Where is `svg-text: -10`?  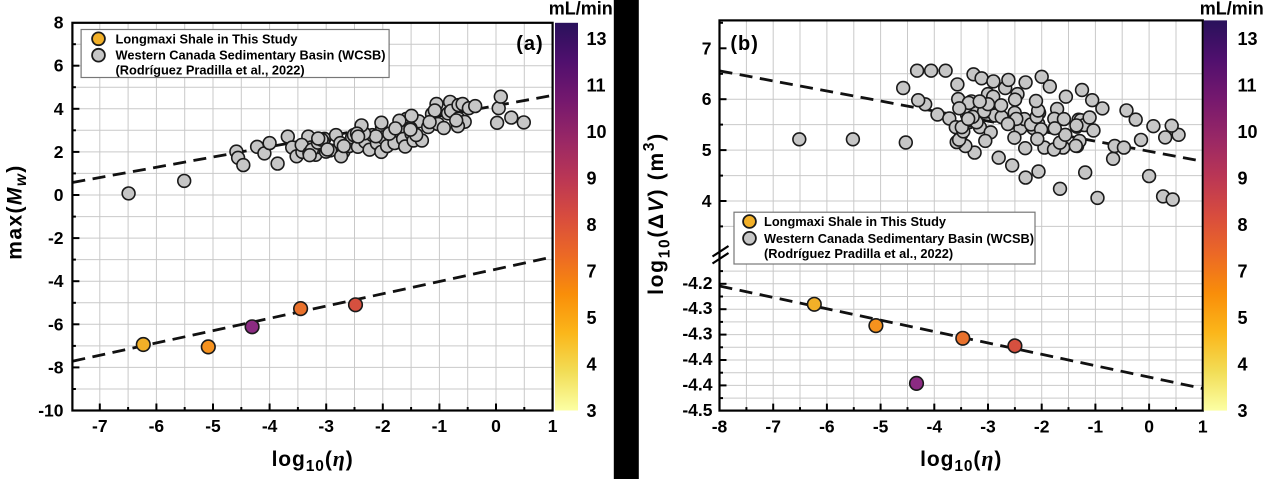 svg-text: -10 is located at coordinates (51, 411).